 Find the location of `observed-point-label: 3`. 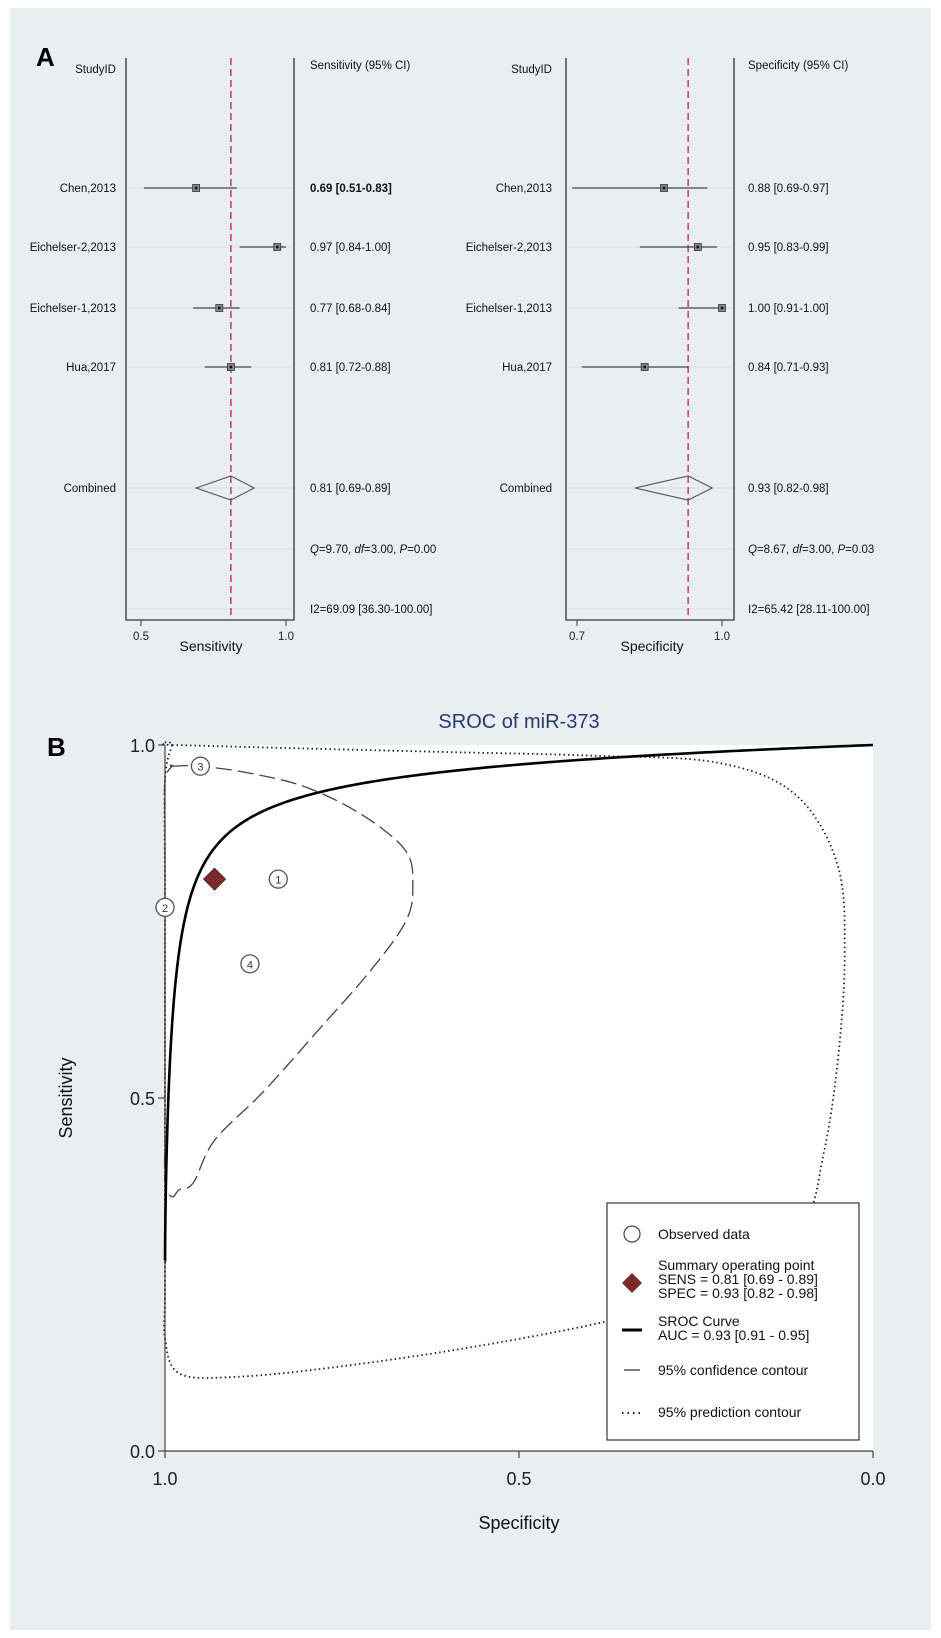

observed-point-label: 3 is located at coordinates (200, 768).